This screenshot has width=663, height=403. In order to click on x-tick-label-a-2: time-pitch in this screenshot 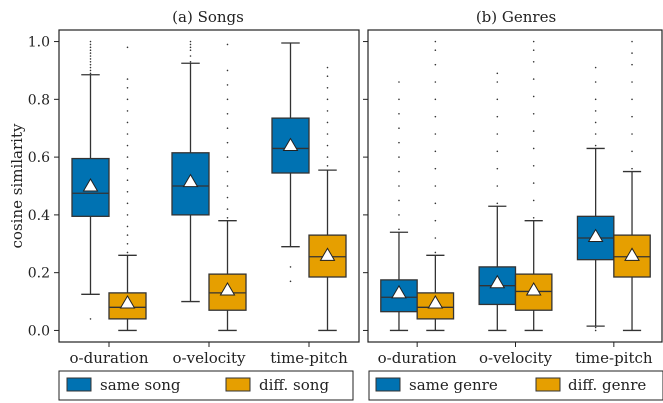, I will do `click(309, 358)`.